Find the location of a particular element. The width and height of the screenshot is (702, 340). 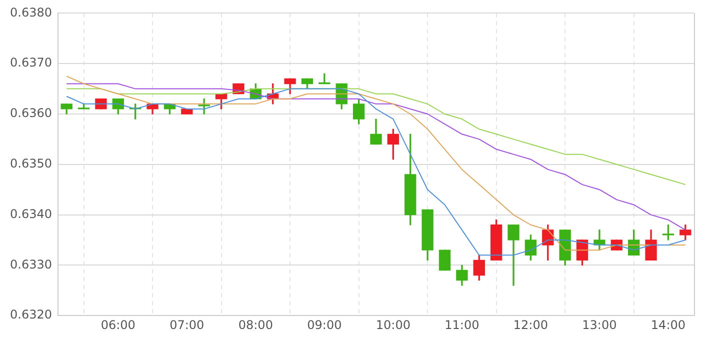

y-tick-label: 0.6350 is located at coordinates (31, 163).